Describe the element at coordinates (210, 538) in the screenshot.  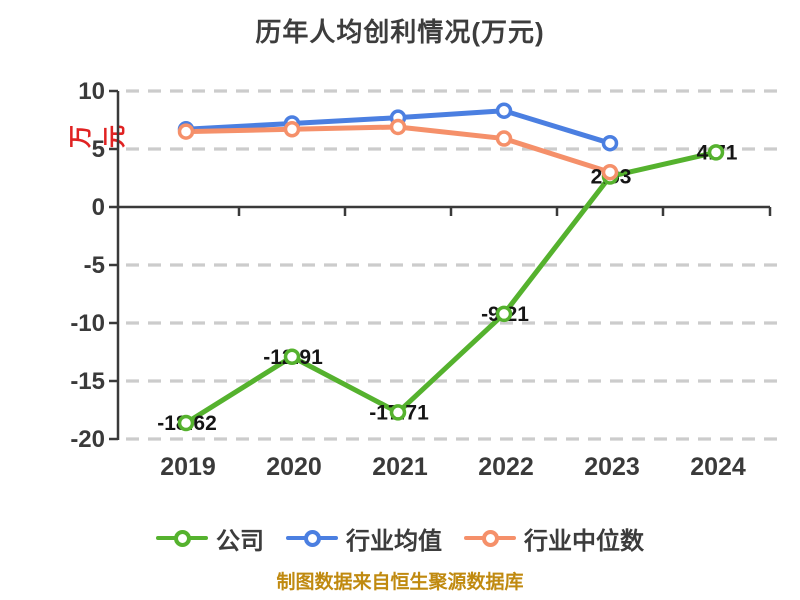
I see `legend-item-company: 公司` at that location.